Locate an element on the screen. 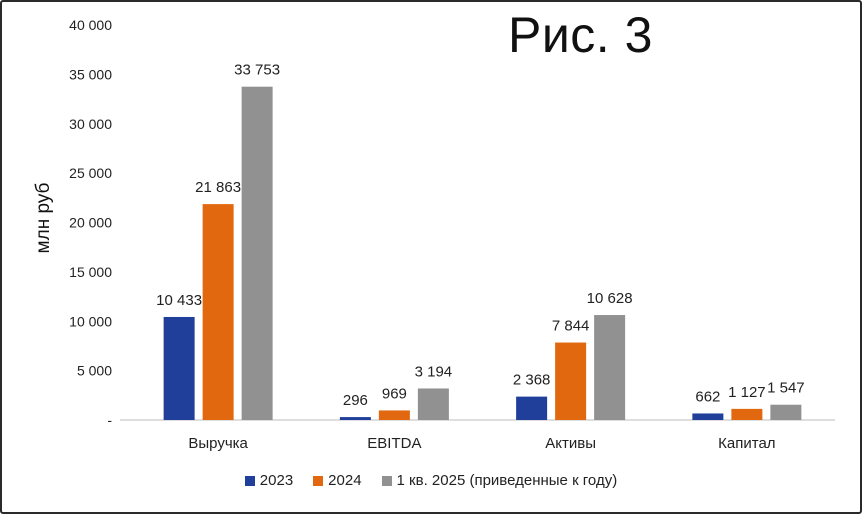 The image size is (862, 514). legend-item: 2024 is located at coordinates (337, 480).